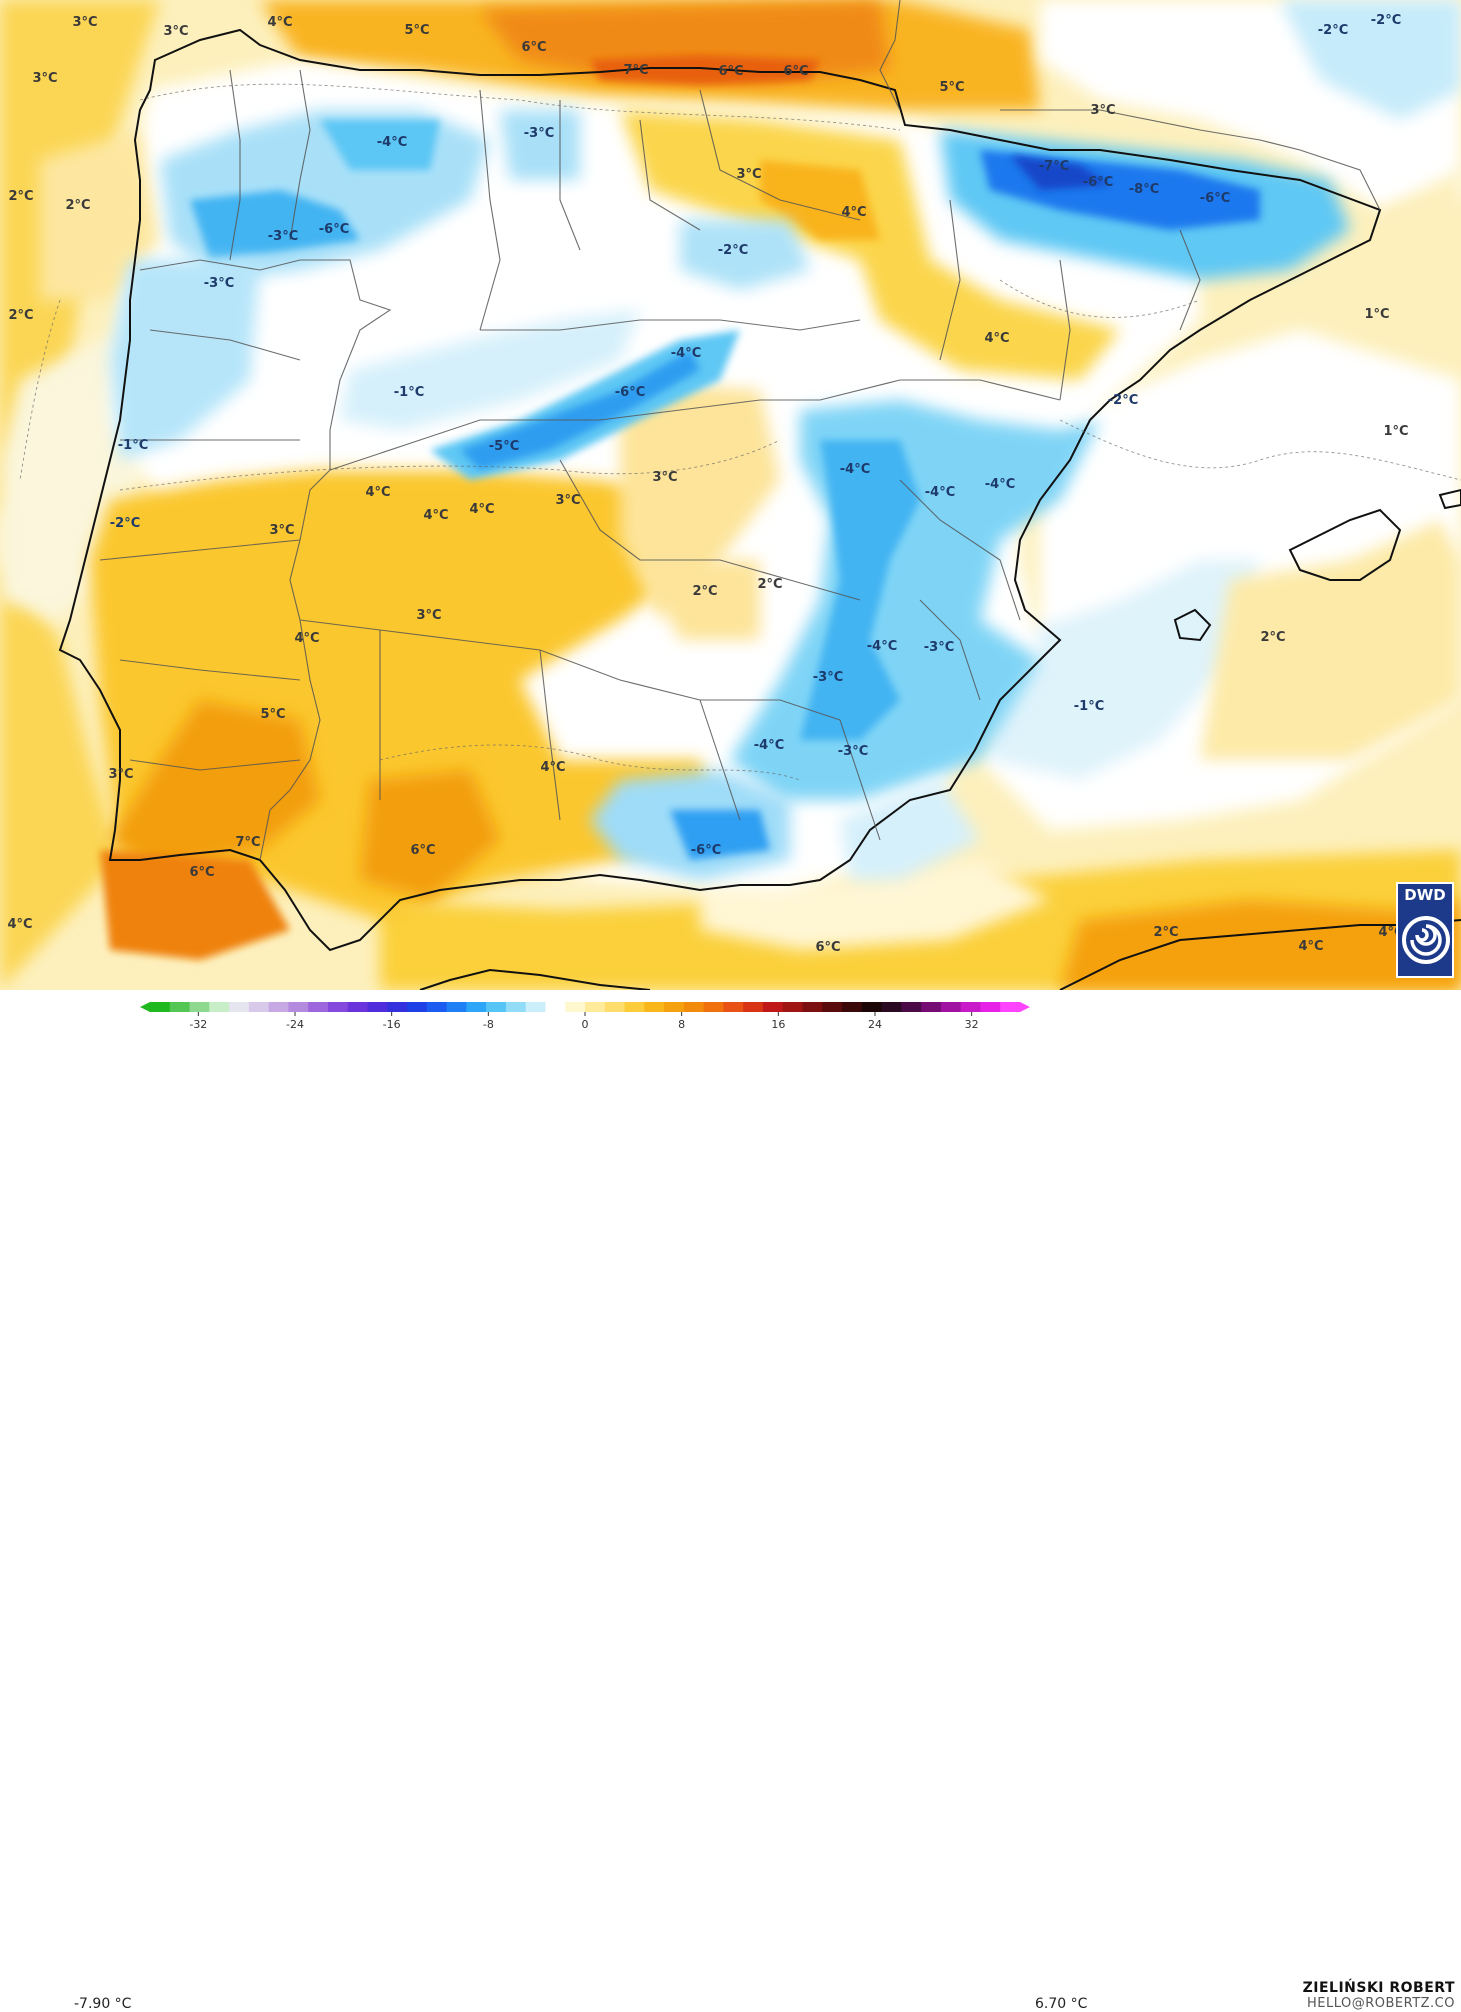 The image size is (1461, 2012). I want to click on coastline-ibiza, so click(1192, 625).